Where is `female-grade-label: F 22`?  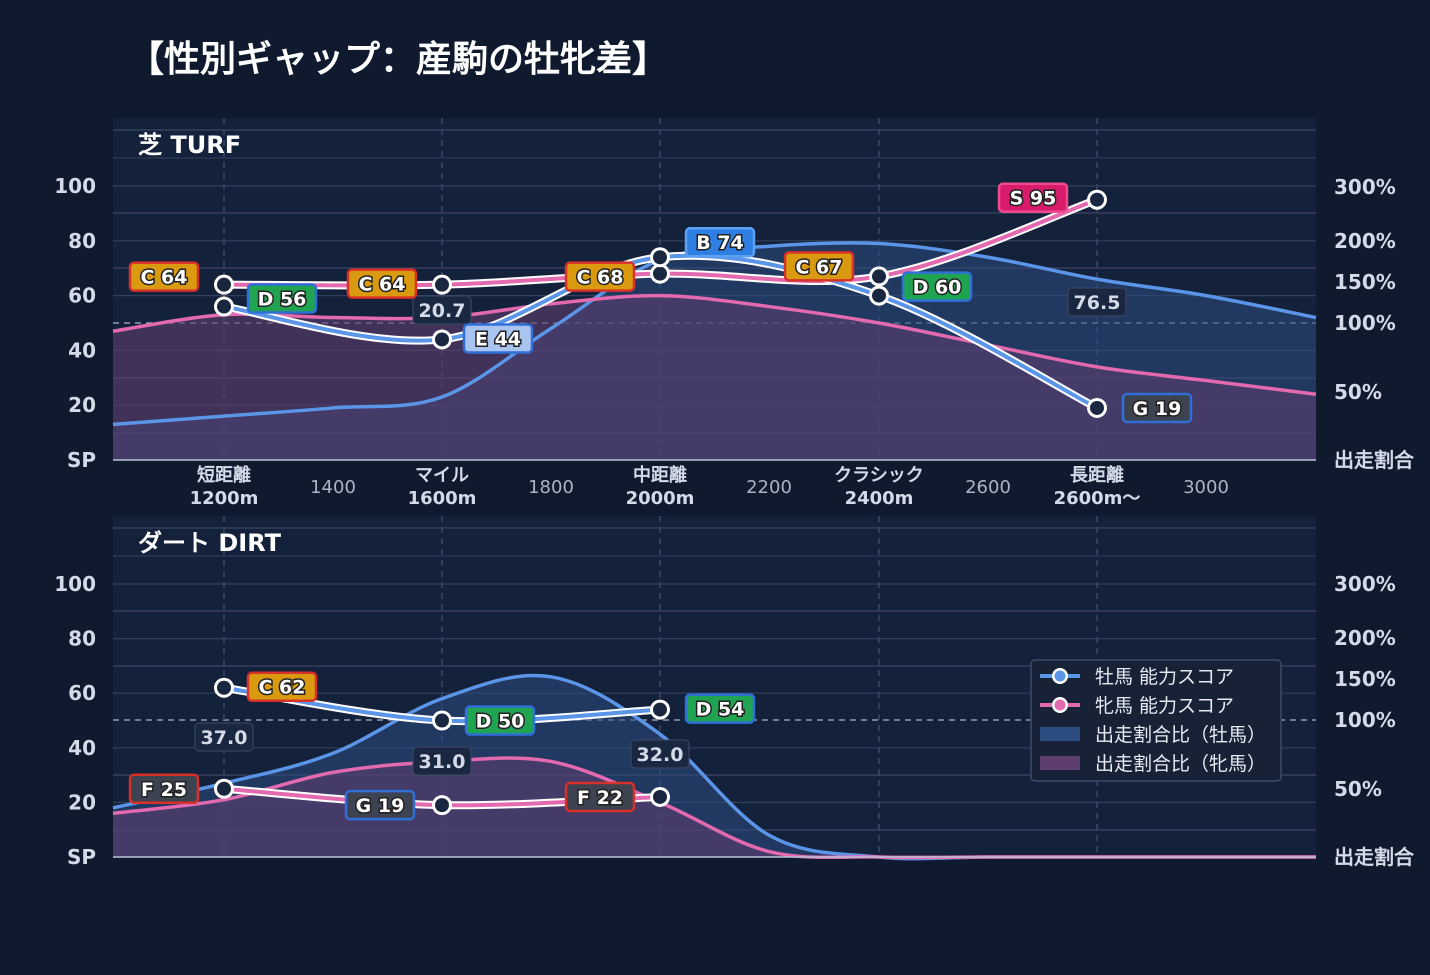 female-grade-label: F 22 is located at coordinates (600, 798).